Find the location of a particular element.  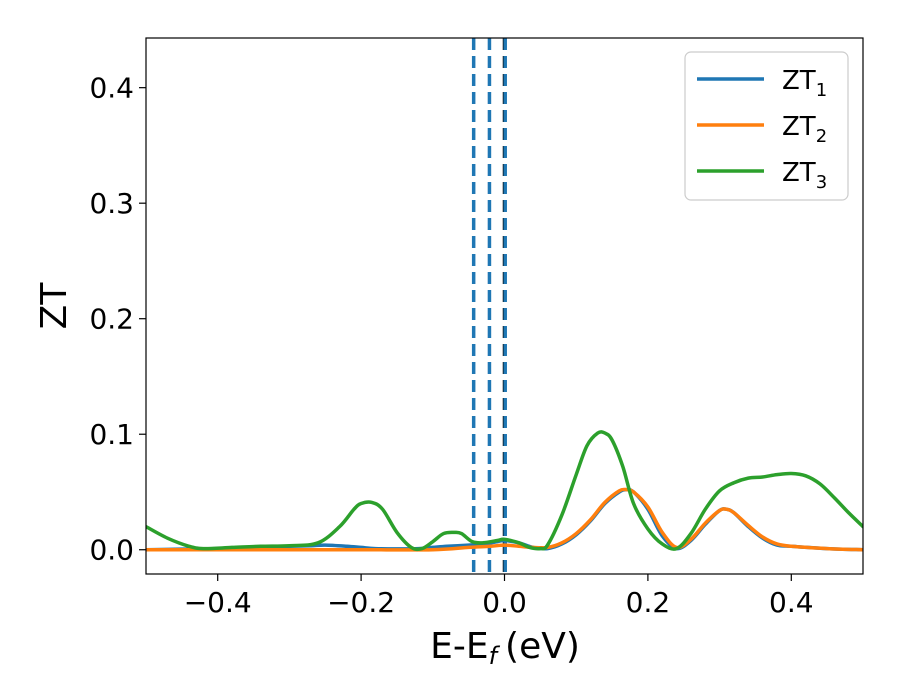

legend-box is located at coordinates (766, 126).